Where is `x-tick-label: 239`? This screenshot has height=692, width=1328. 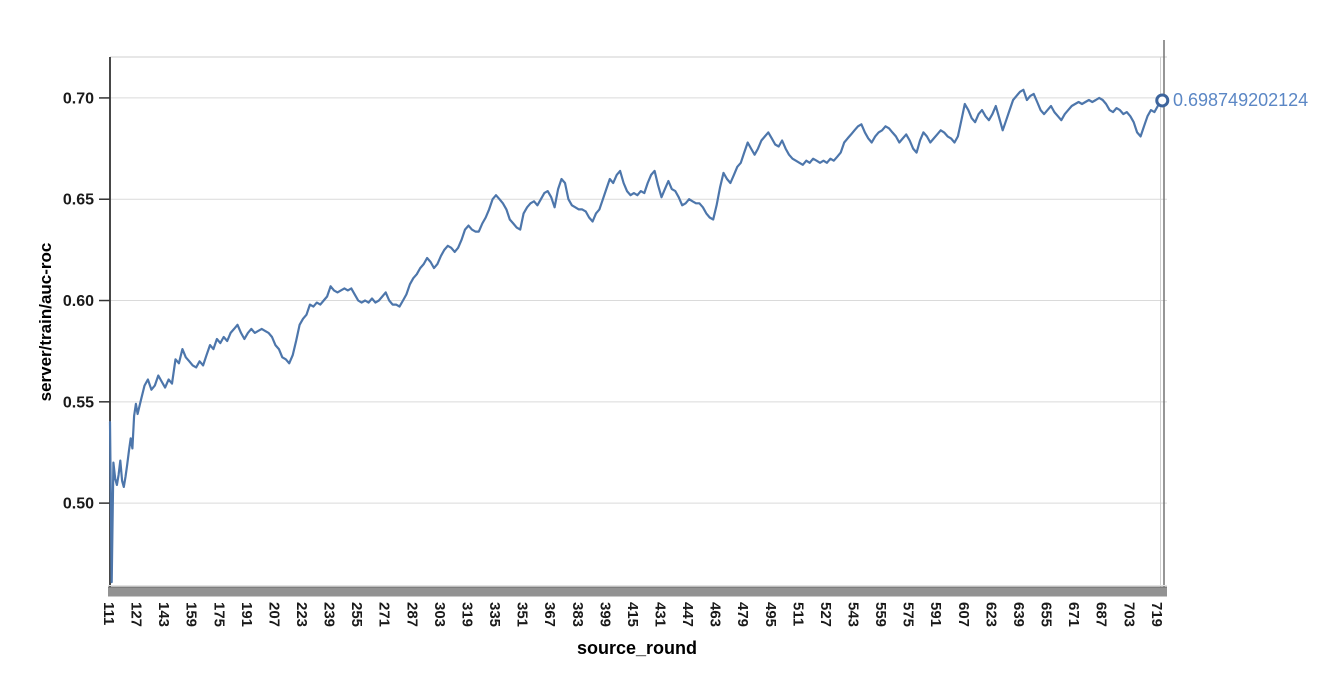 x-tick-label: 239 is located at coordinates (329, 614).